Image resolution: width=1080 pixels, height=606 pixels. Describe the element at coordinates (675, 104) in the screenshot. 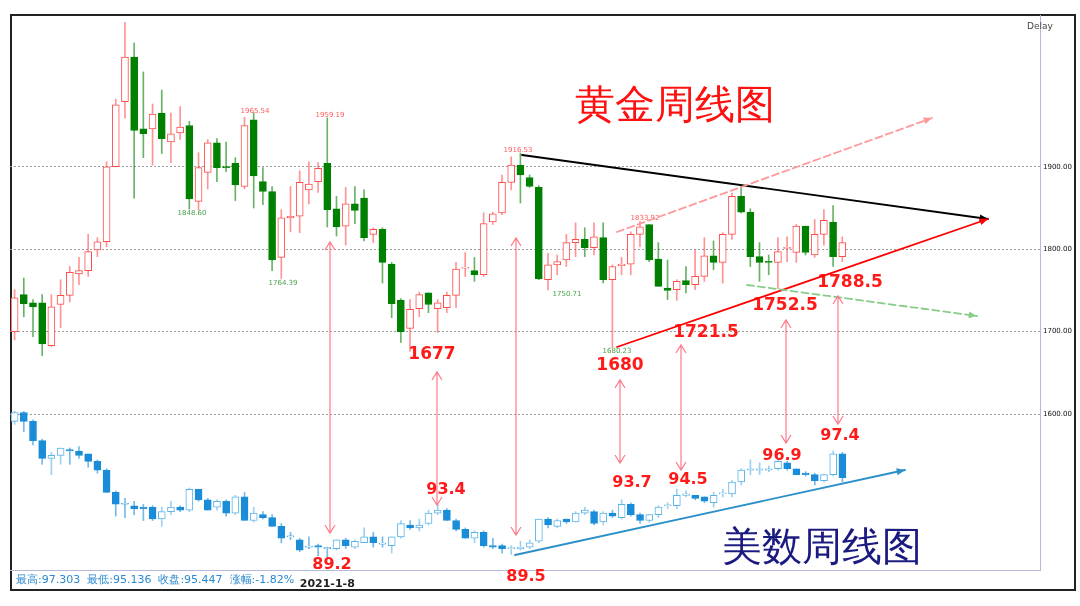

I see `text: 黄金周线图` at that location.